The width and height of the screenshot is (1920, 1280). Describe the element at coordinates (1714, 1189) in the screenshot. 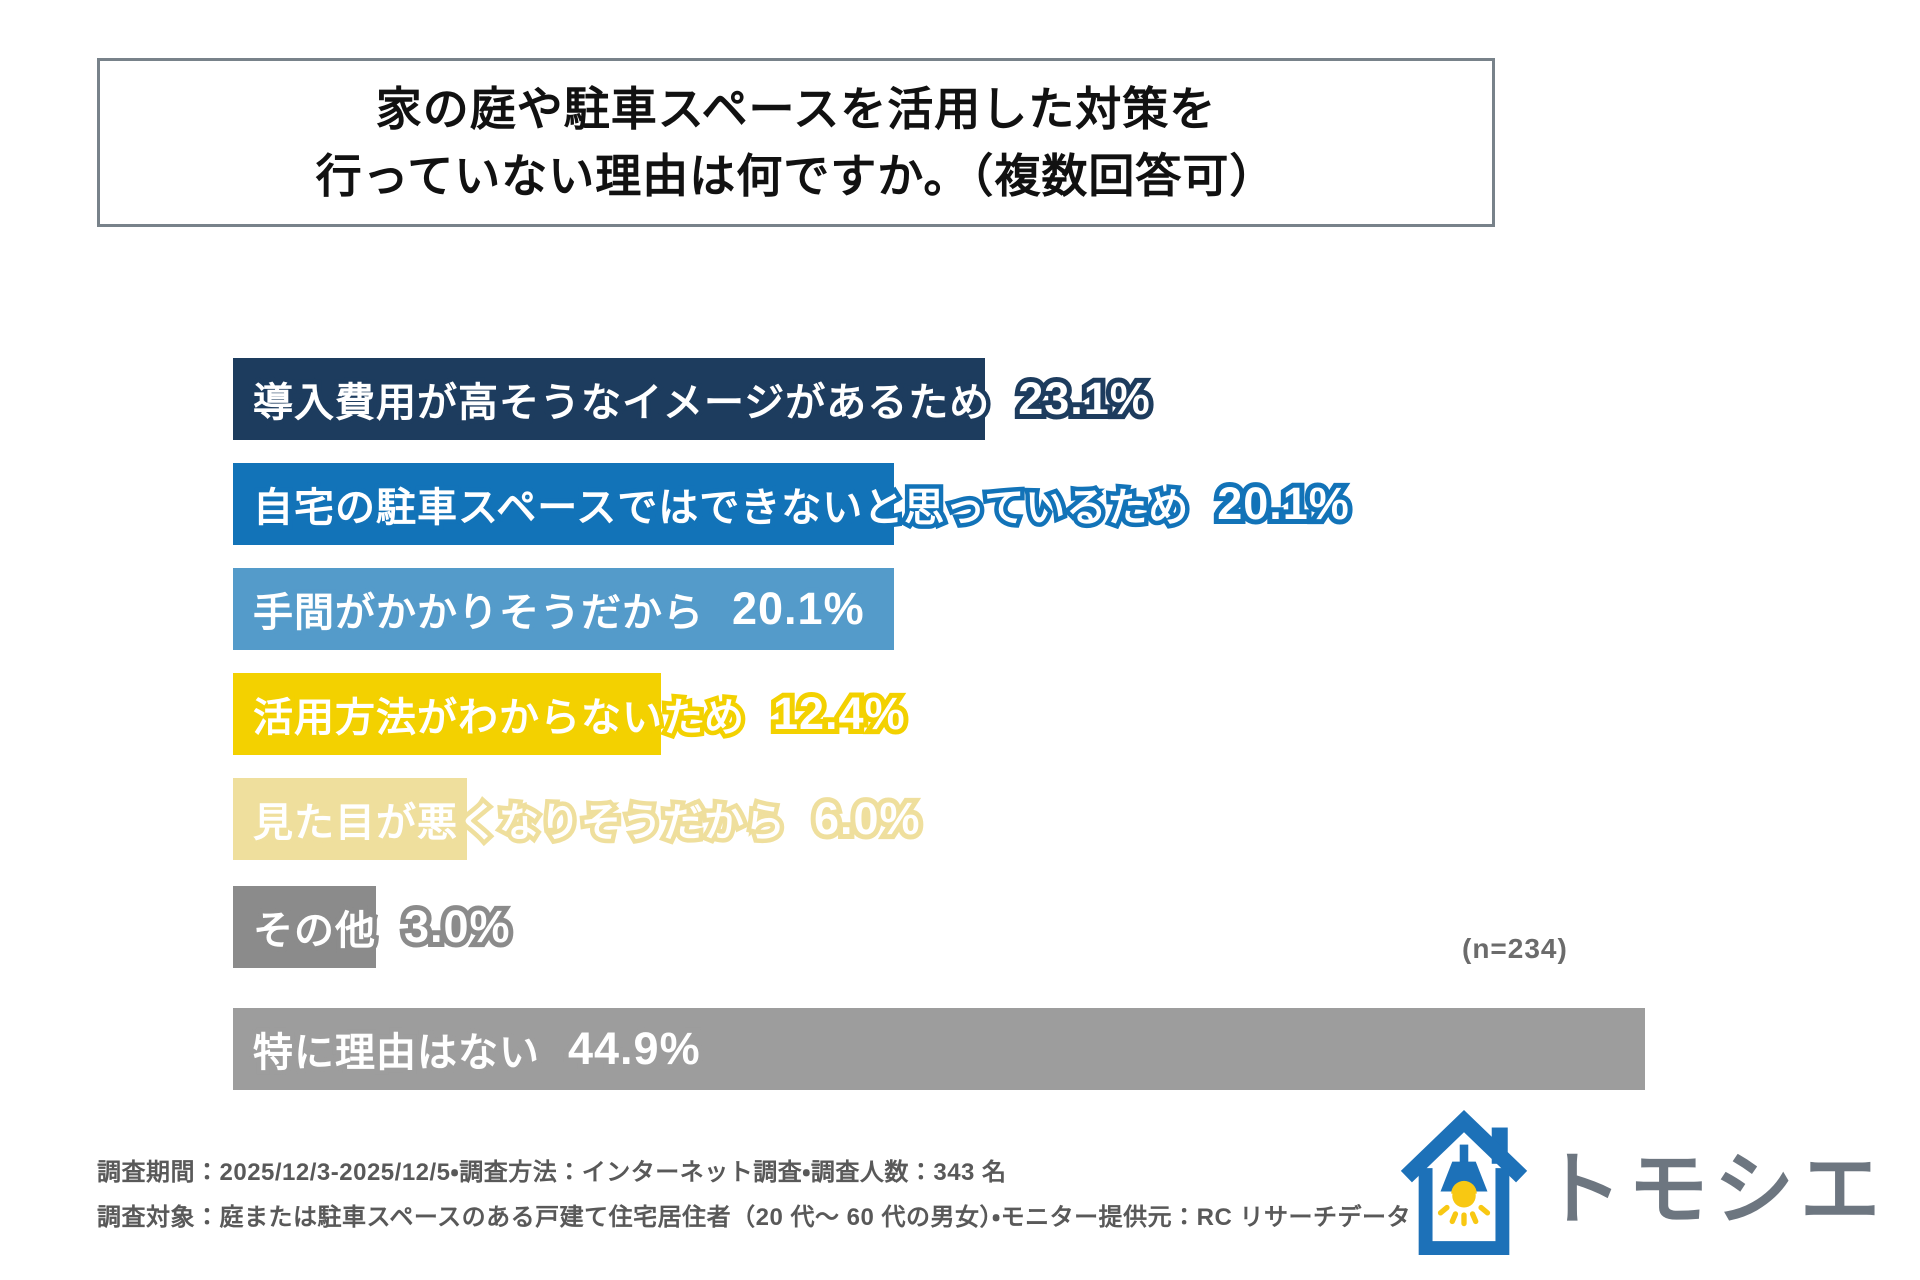

I see `logo-text: トモシエ` at that location.